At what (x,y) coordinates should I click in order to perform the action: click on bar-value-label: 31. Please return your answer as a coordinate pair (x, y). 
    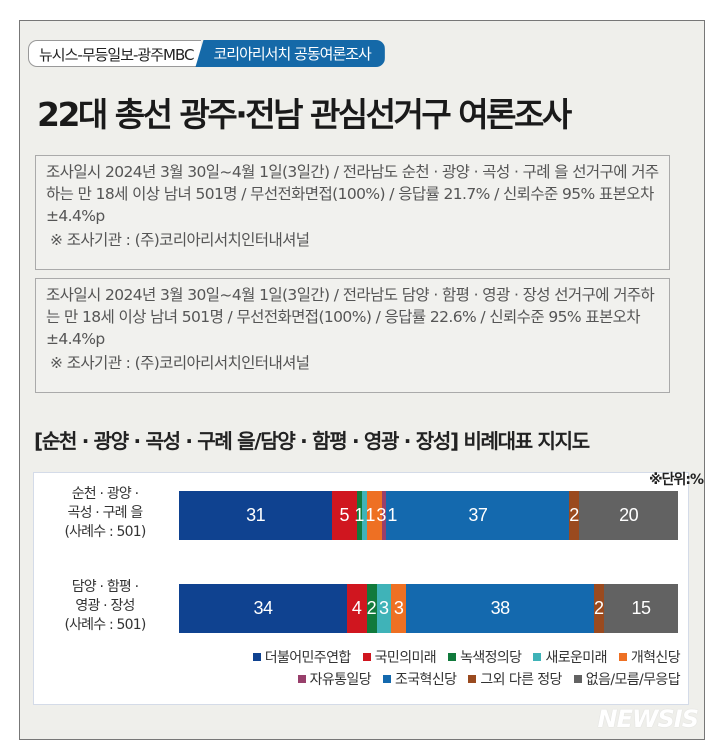
    Looking at the image, I should click on (256, 515).